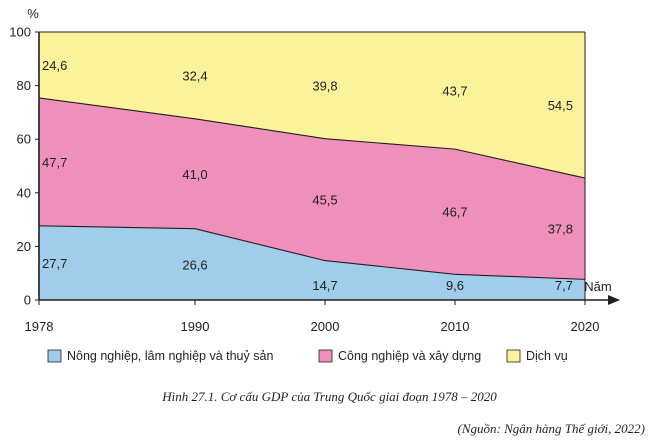  What do you see at coordinates (20, 32) in the screenshot?
I see `y-tick-label: 100` at bounding box center [20, 32].